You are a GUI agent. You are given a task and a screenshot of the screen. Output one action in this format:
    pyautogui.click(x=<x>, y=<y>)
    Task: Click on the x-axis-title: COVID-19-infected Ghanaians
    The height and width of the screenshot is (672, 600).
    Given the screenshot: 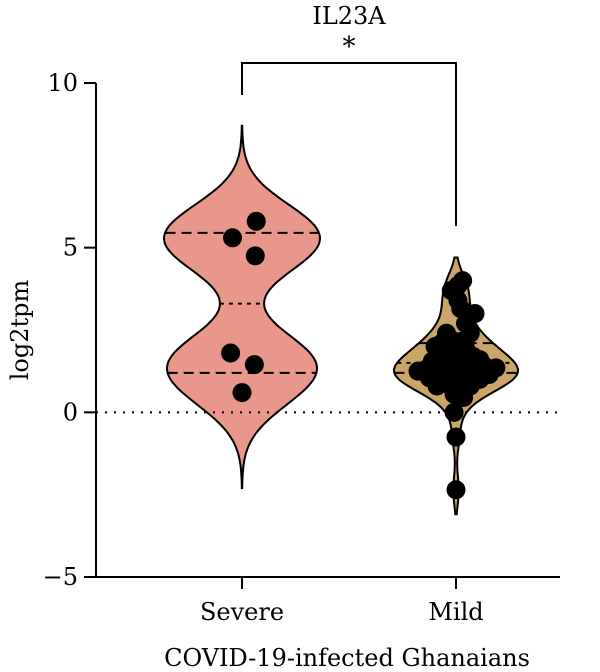 What is the action you would take?
    pyautogui.click(x=347, y=658)
    